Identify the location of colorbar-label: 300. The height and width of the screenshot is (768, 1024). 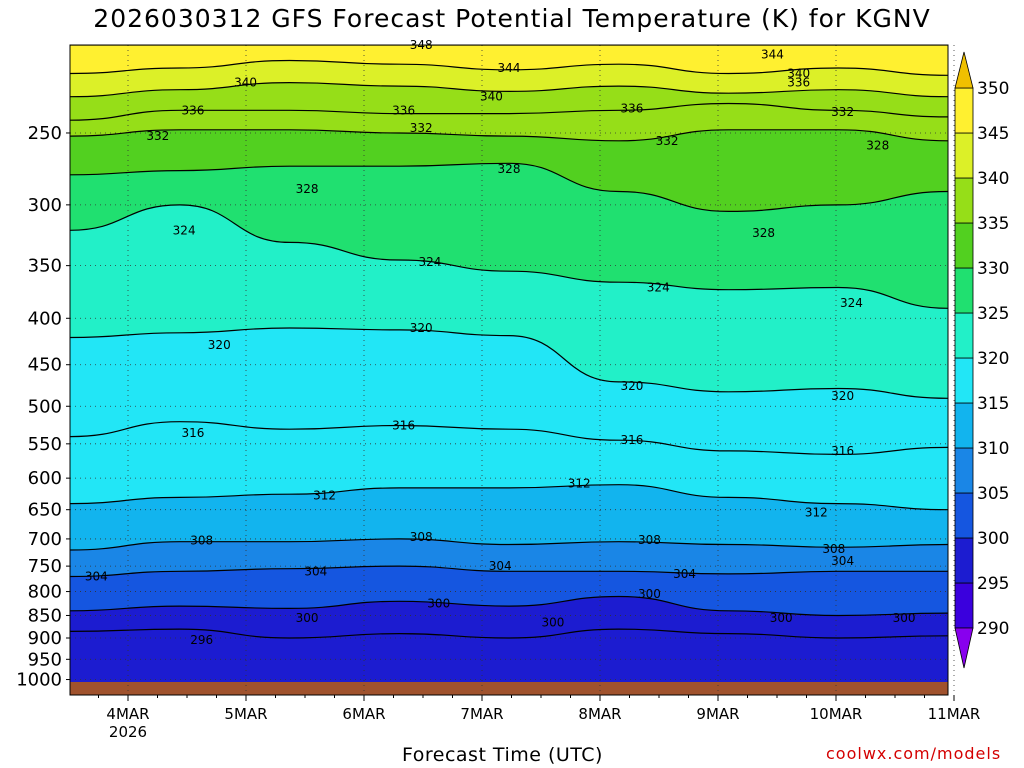
(993, 539).